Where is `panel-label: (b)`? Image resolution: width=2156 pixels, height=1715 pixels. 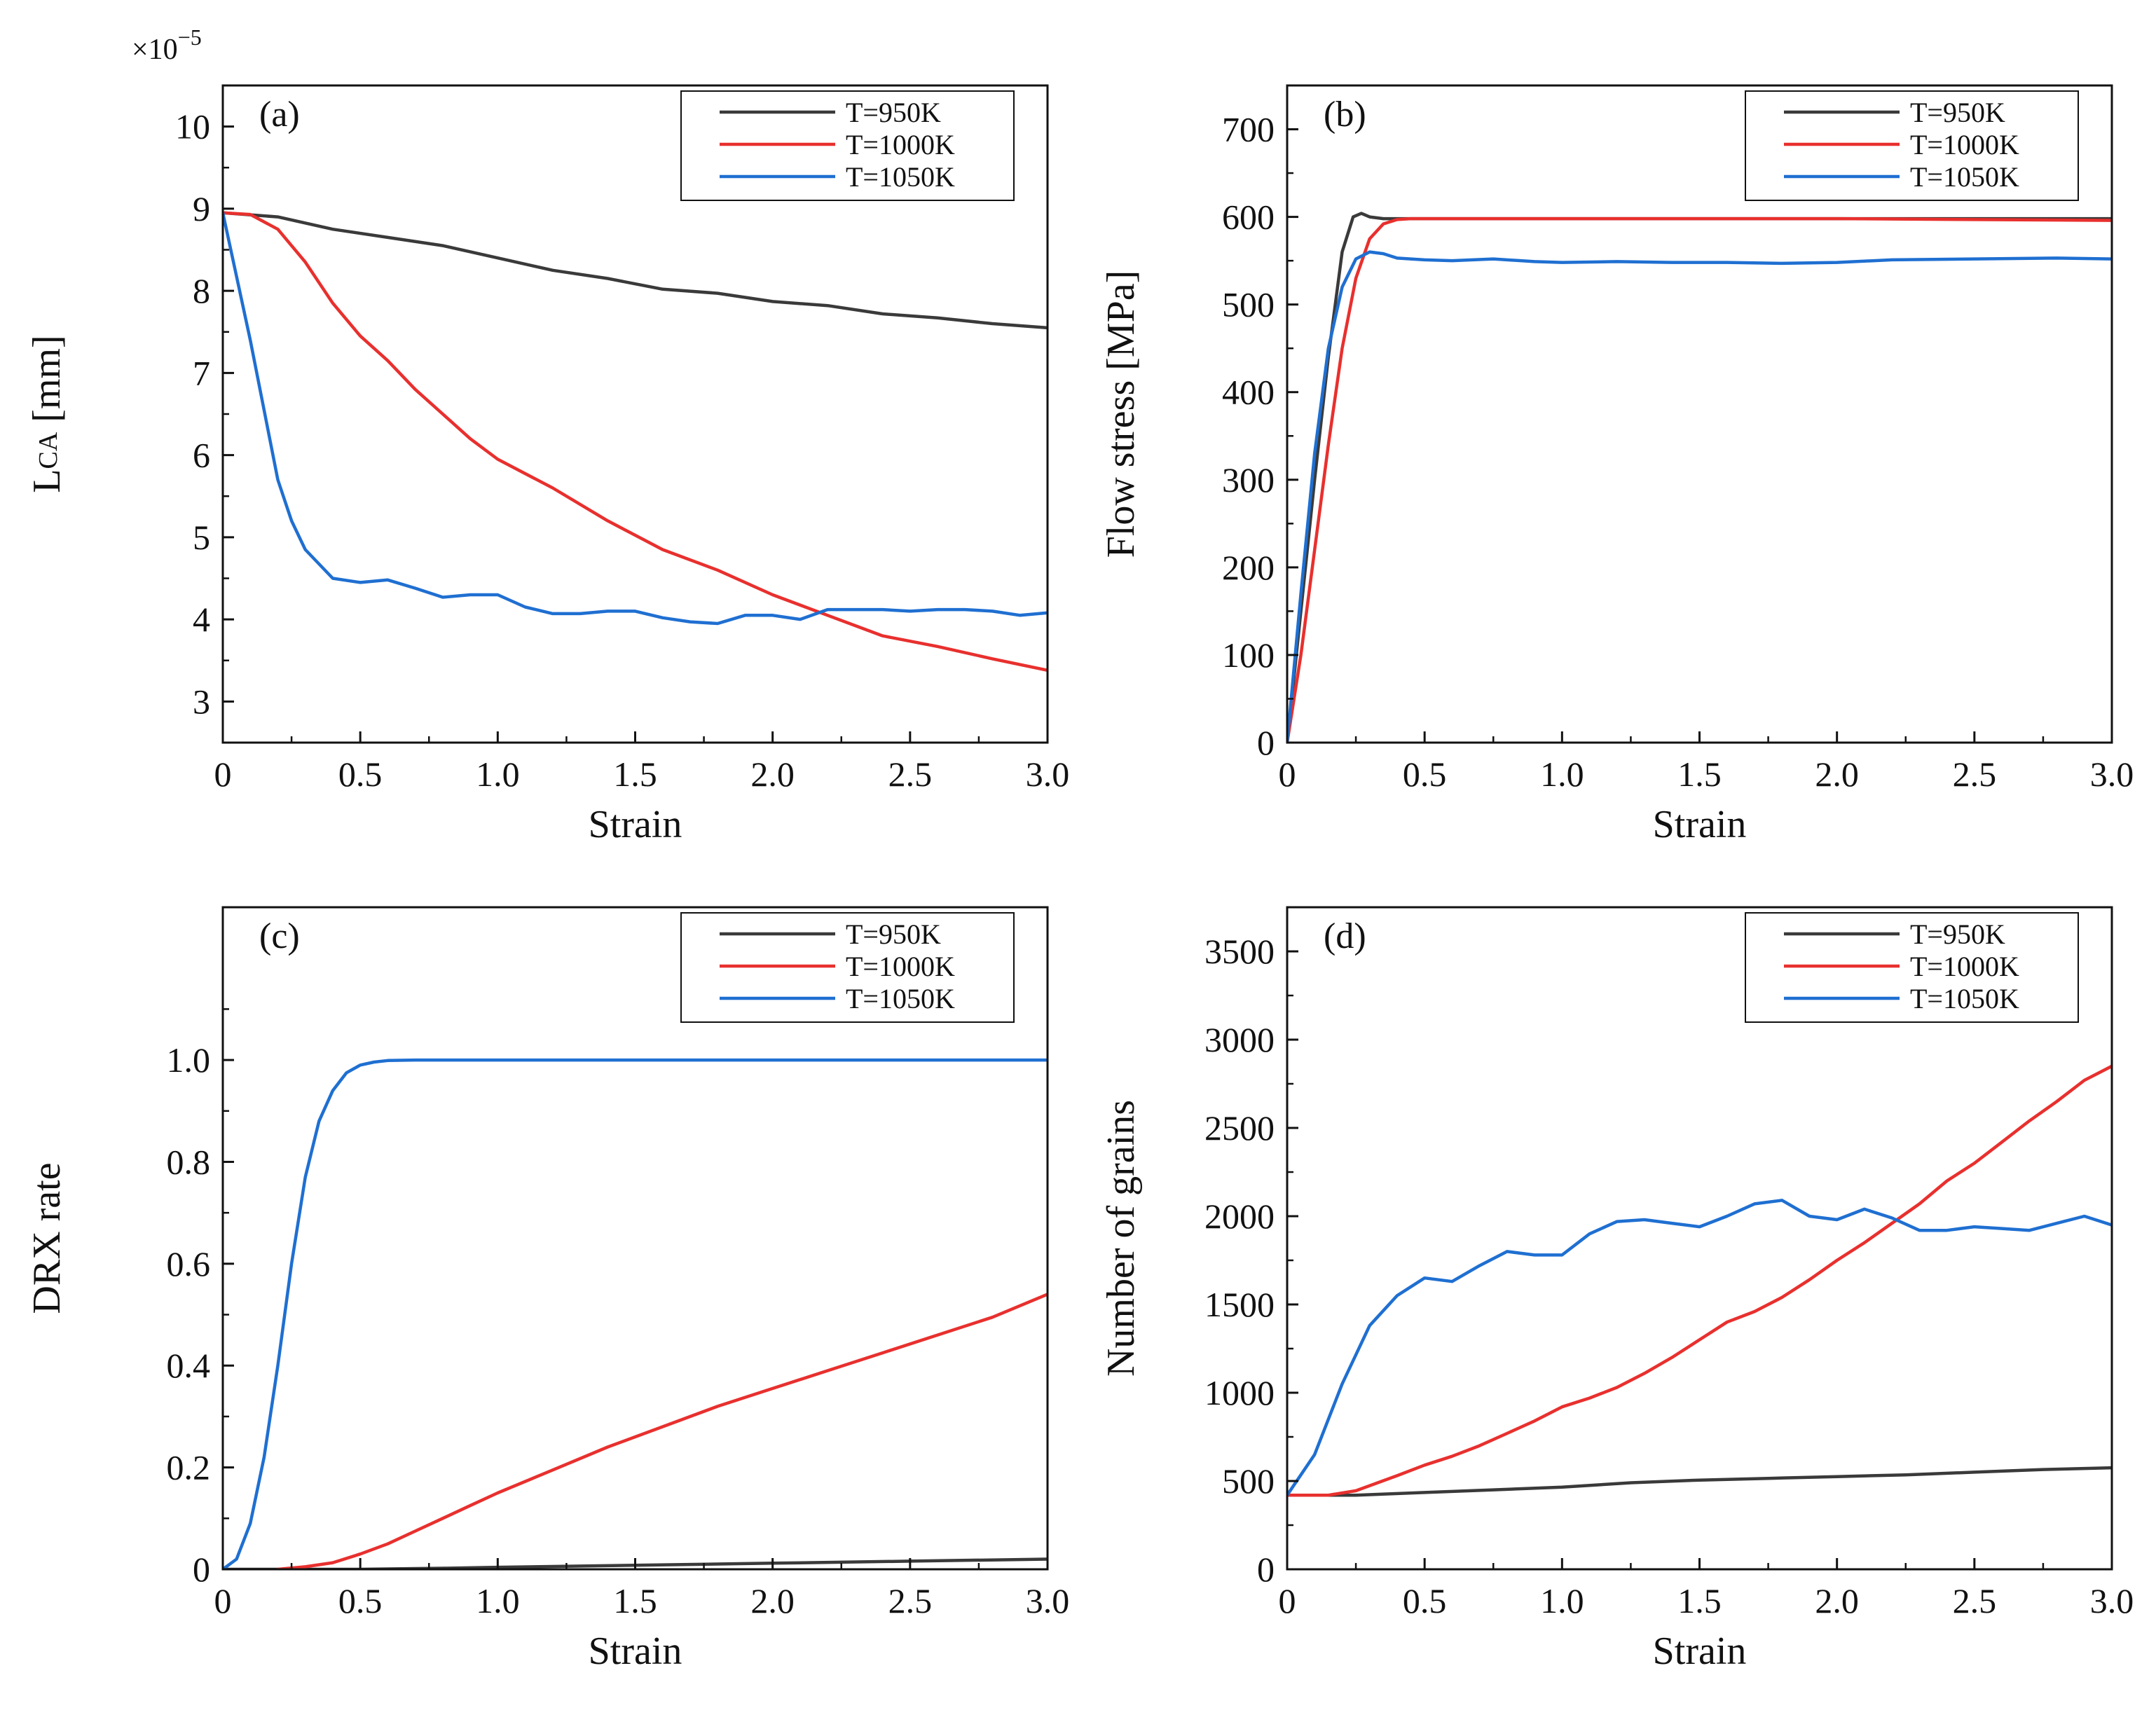 panel-label: (b) is located at coordinates (1345, 115).